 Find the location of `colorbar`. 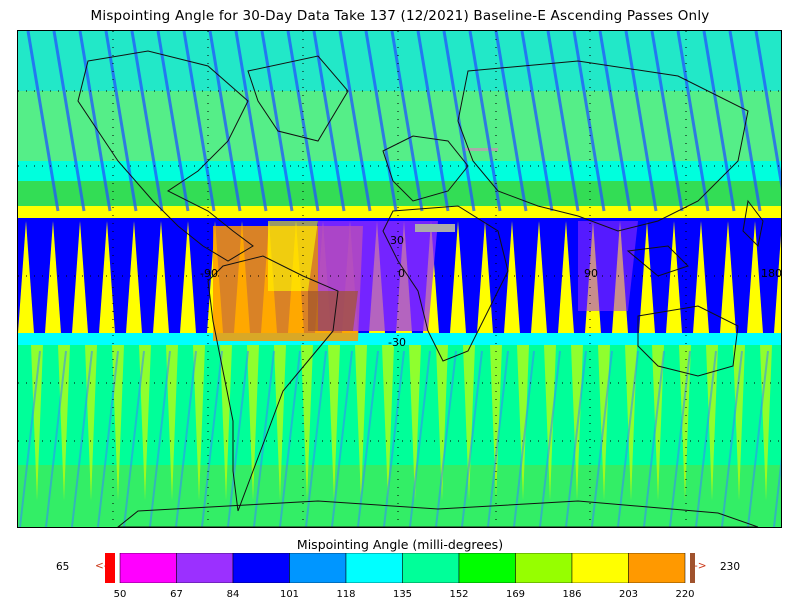

colorbar is located at coordinates (400, 568).